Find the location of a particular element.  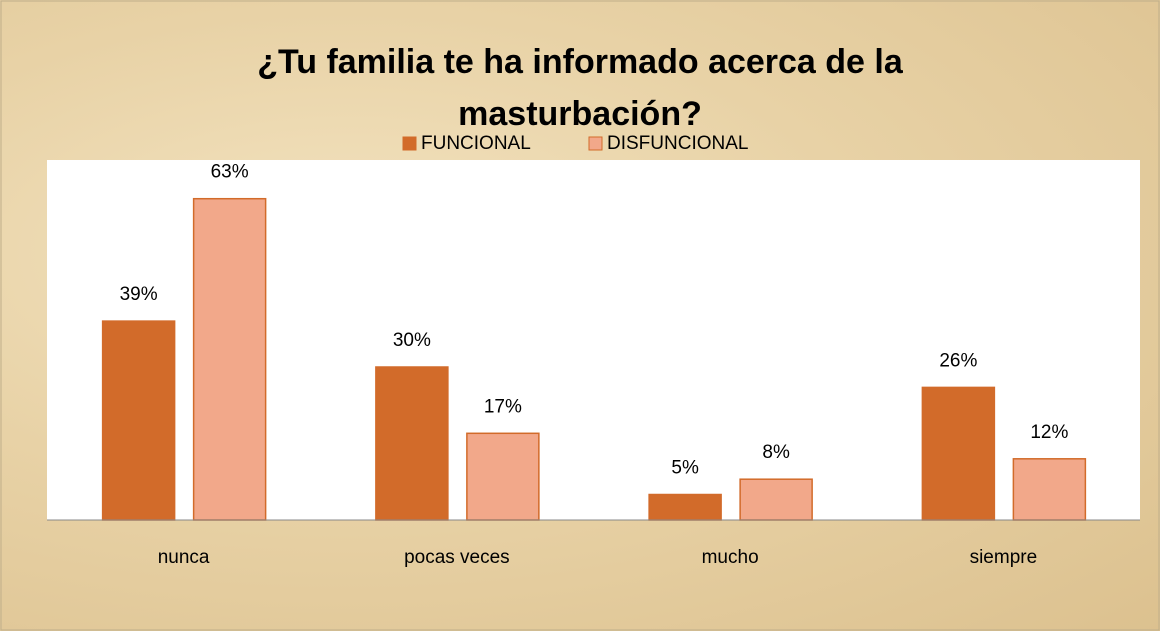

data-label: 63% is located at coordinates (230, 172).